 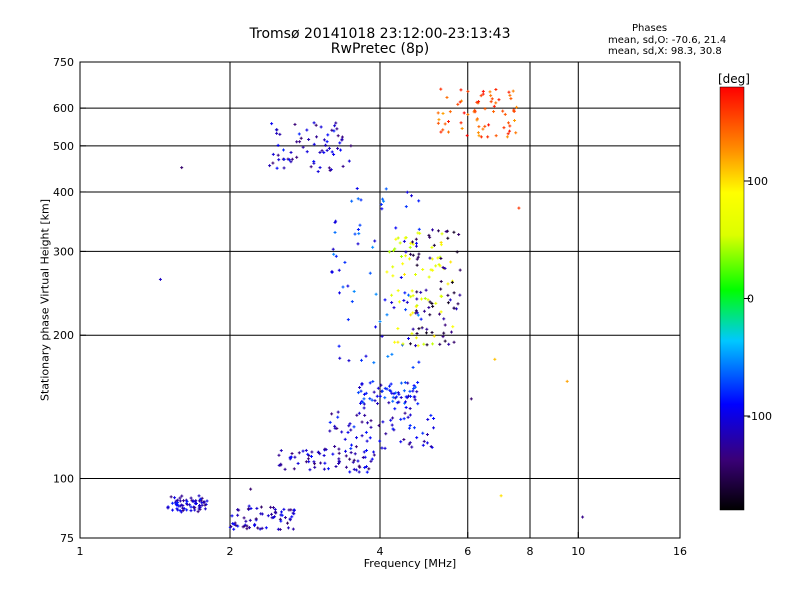 I want to click on y-tick-label: 750, so click(x=63, y=62).